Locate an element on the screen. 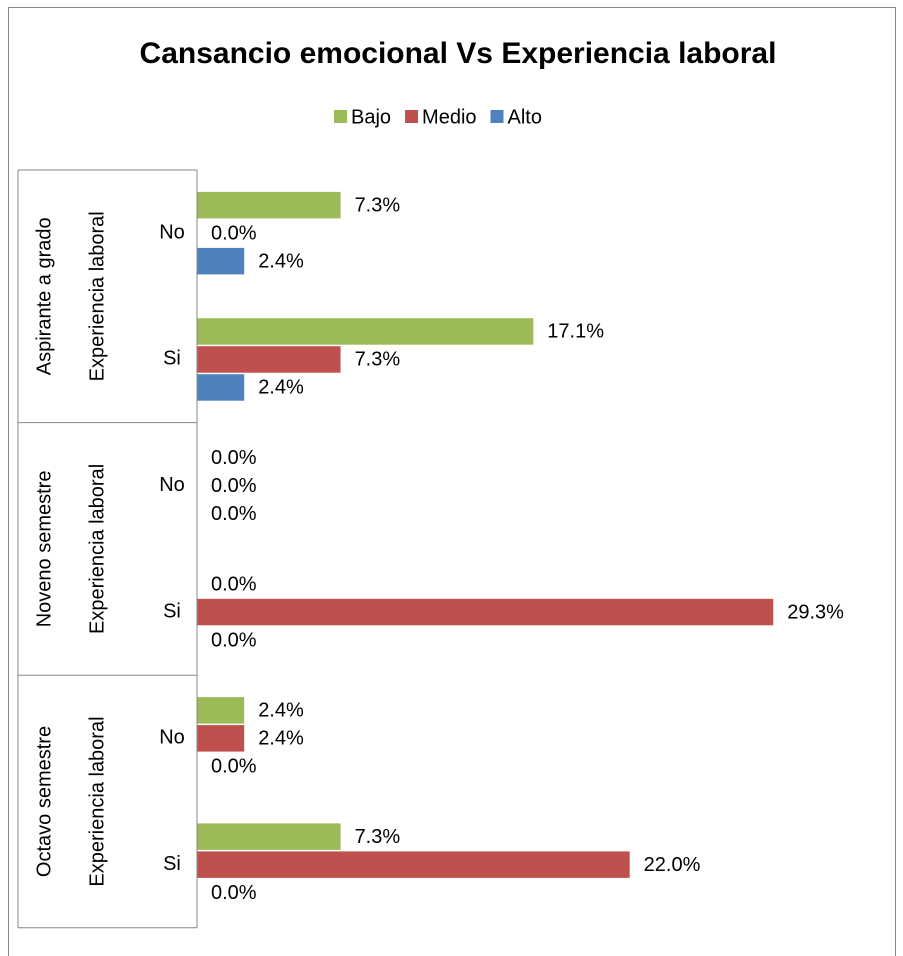  group-label: Noveno semestre is located at coordinates (44, 549).